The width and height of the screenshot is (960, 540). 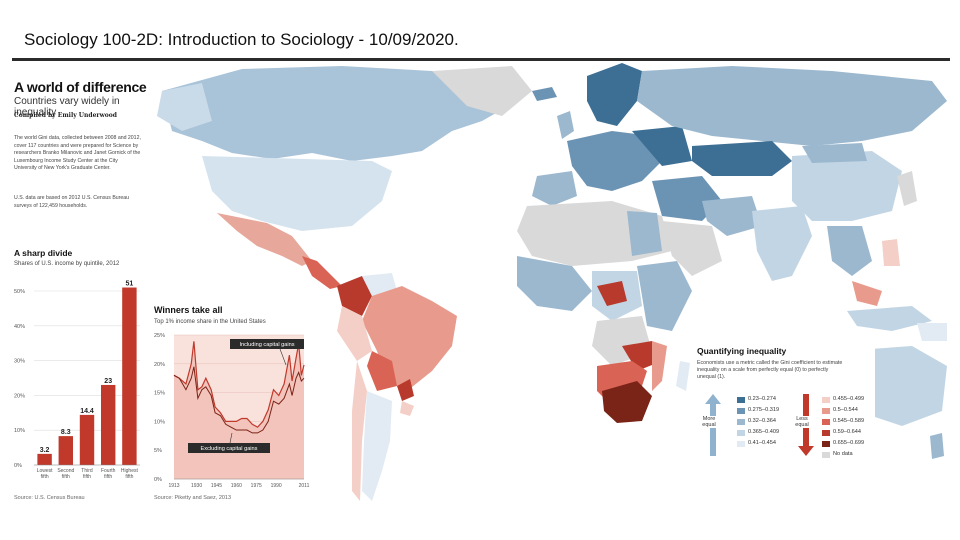 I want to click on annotation-excluding-box, so click(x=229, y=448).